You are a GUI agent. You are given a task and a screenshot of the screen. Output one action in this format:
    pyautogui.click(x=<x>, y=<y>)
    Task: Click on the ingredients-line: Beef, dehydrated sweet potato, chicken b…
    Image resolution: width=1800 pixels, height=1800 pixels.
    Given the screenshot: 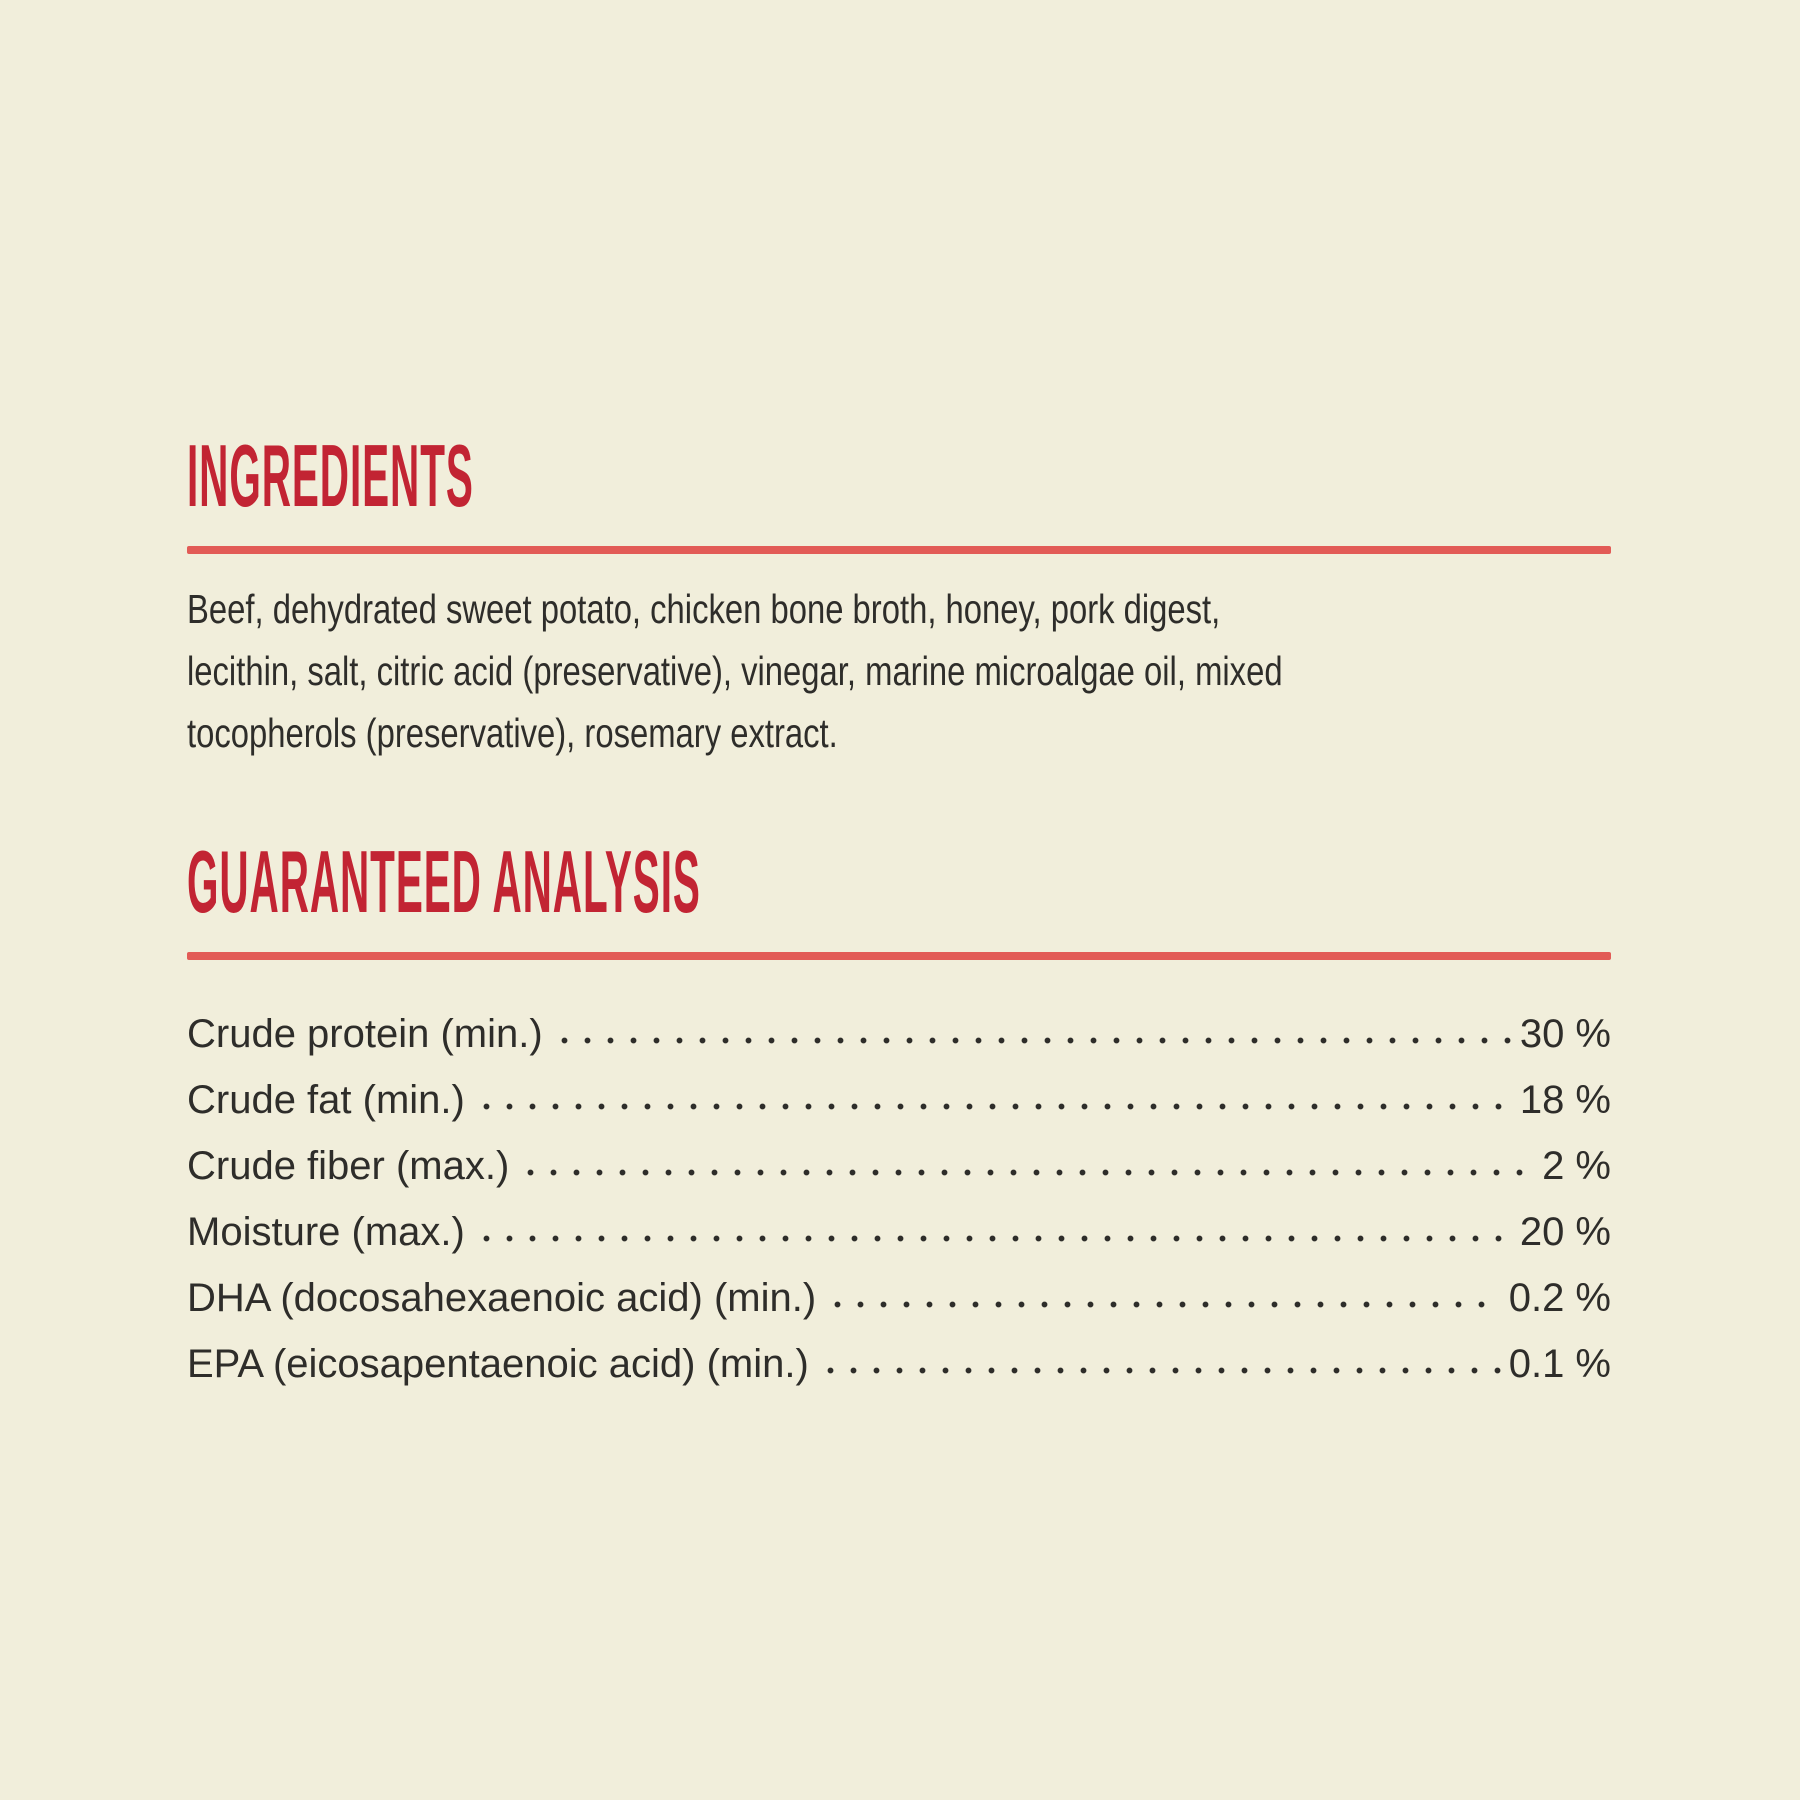 What is the action you would take?
    pyautogui.click(x=704, y=609)
    